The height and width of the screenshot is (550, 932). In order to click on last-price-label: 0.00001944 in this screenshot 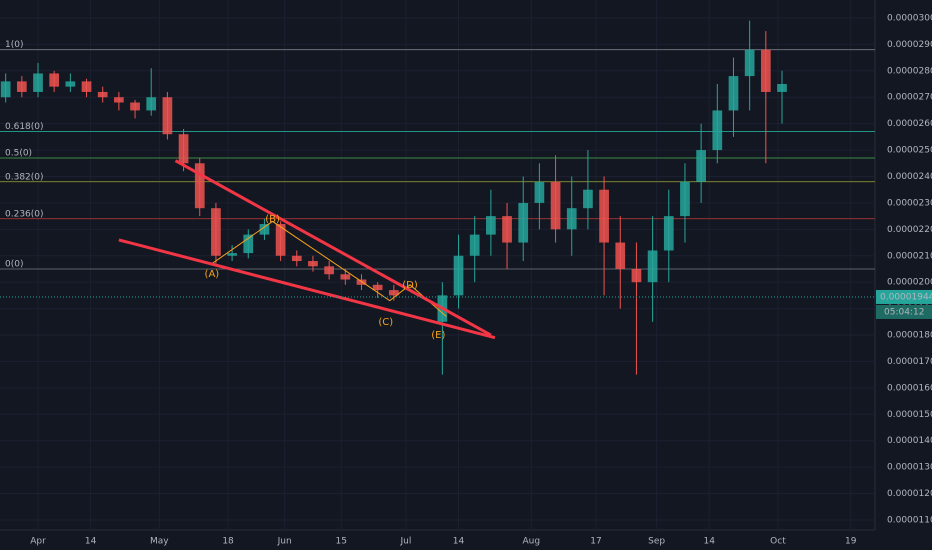, I will do `click(906, 297)`.